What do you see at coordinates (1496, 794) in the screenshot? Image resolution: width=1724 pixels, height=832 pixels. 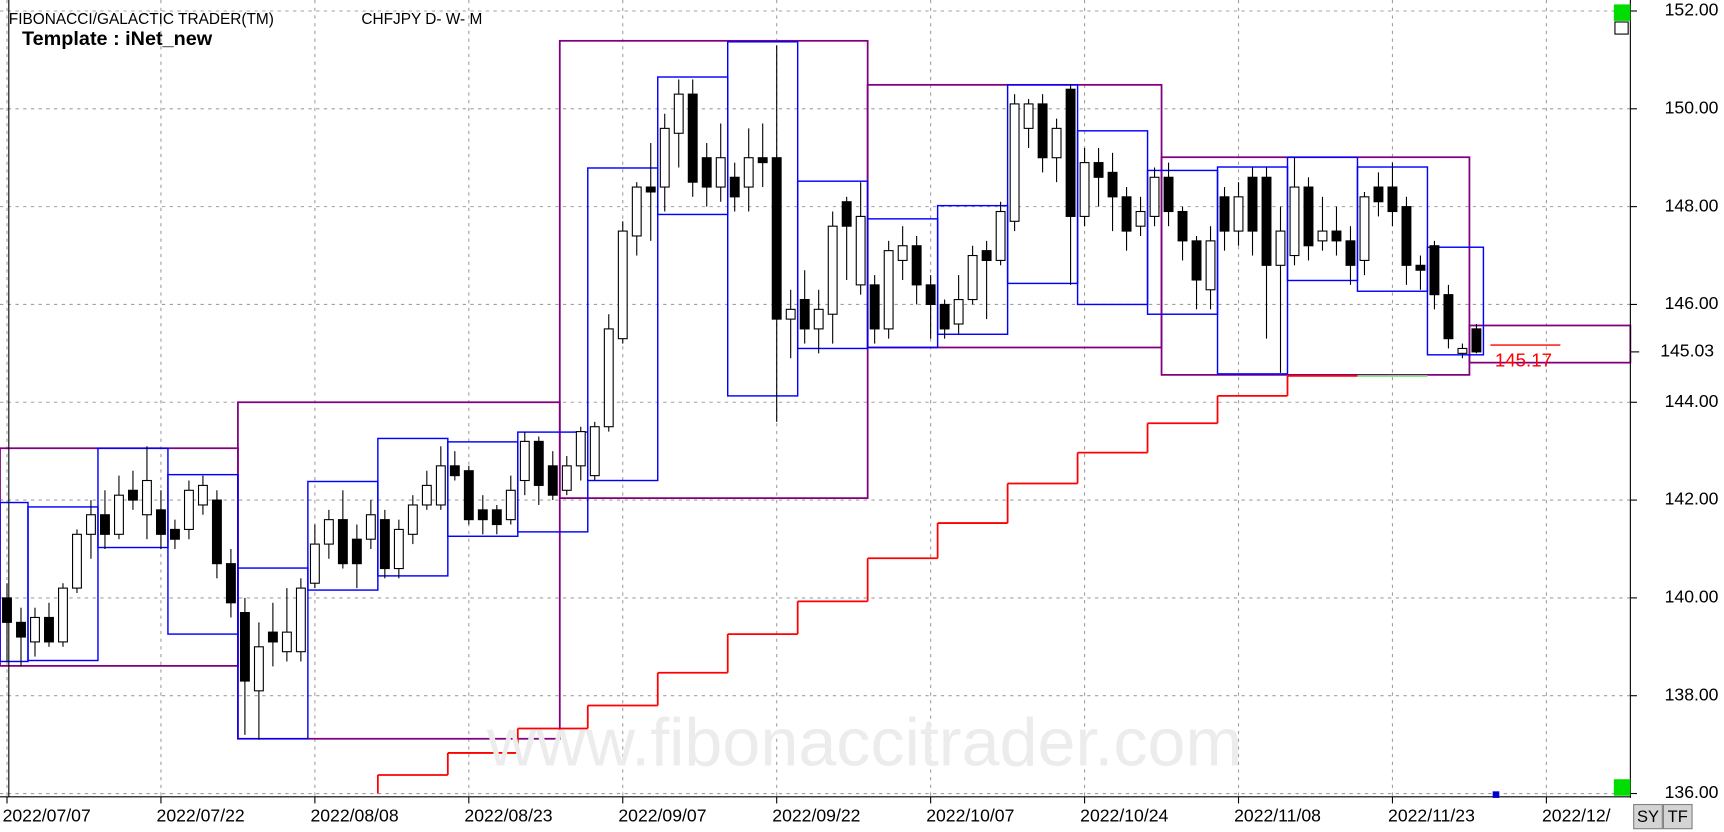 I see `time-marker` at bounding box center [1496, 794].